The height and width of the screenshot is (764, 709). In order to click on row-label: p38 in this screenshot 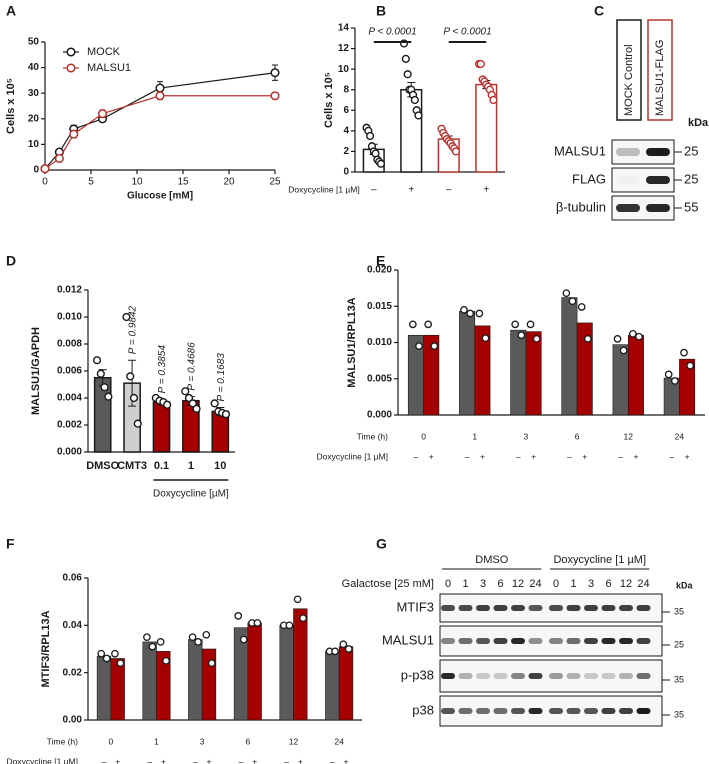, I will do `click(423, 709)`.